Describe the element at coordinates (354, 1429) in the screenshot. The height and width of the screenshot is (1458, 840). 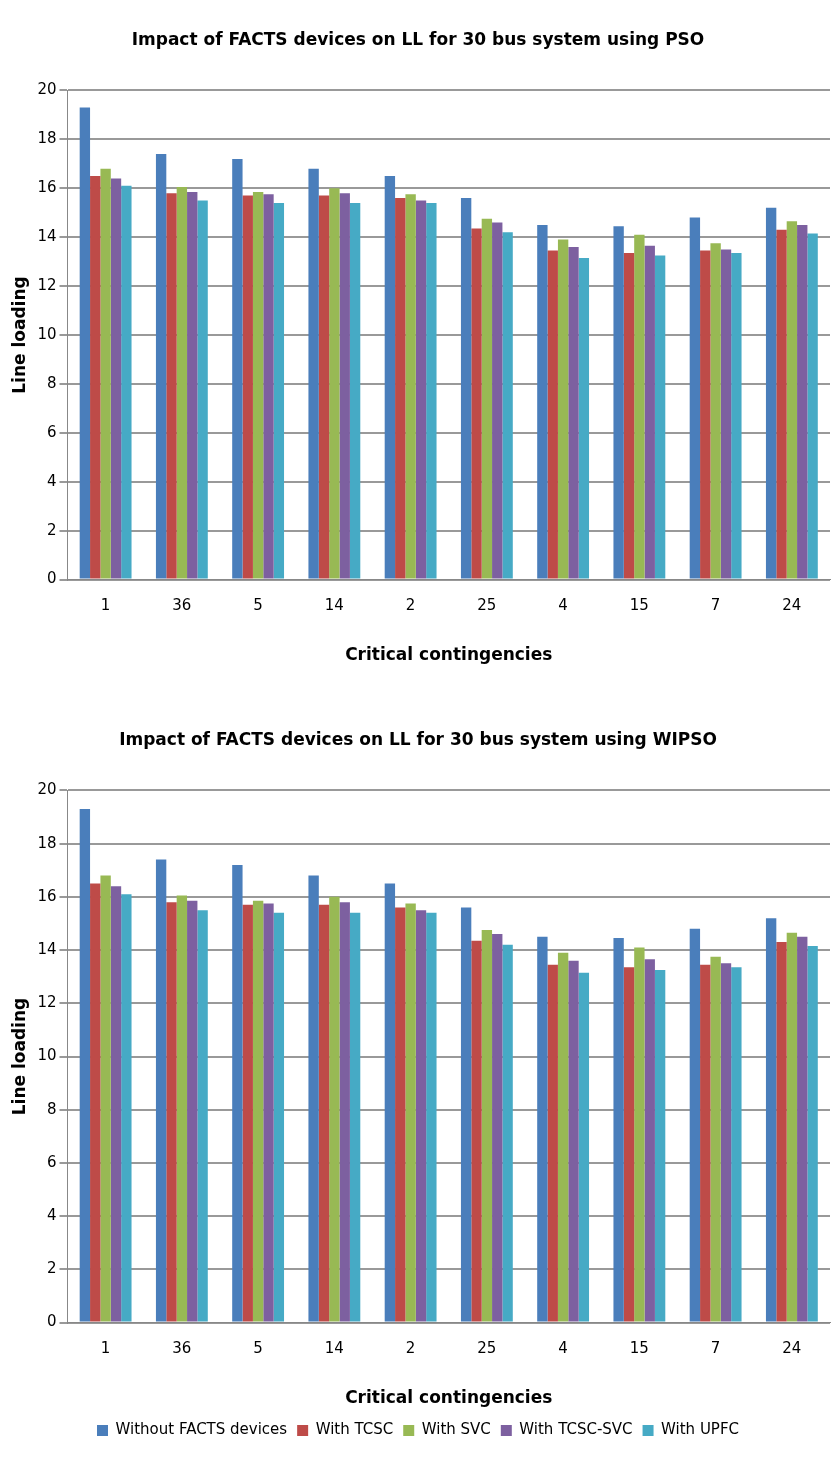
I see `legend-label: With TCSC` at that location.